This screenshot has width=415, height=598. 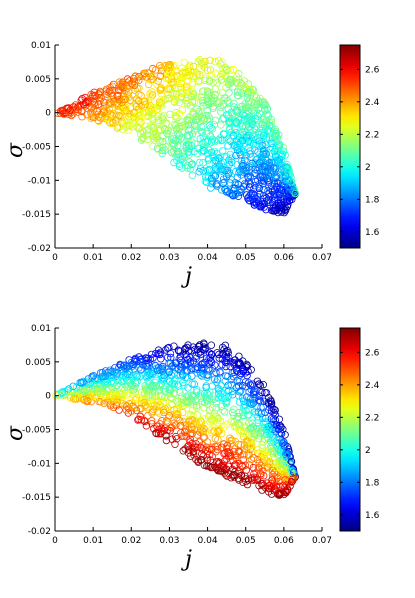 I want to click on colorbar: 2.6 2.4 2.2 2 1.8 1.6, so click(x=359, y=429).